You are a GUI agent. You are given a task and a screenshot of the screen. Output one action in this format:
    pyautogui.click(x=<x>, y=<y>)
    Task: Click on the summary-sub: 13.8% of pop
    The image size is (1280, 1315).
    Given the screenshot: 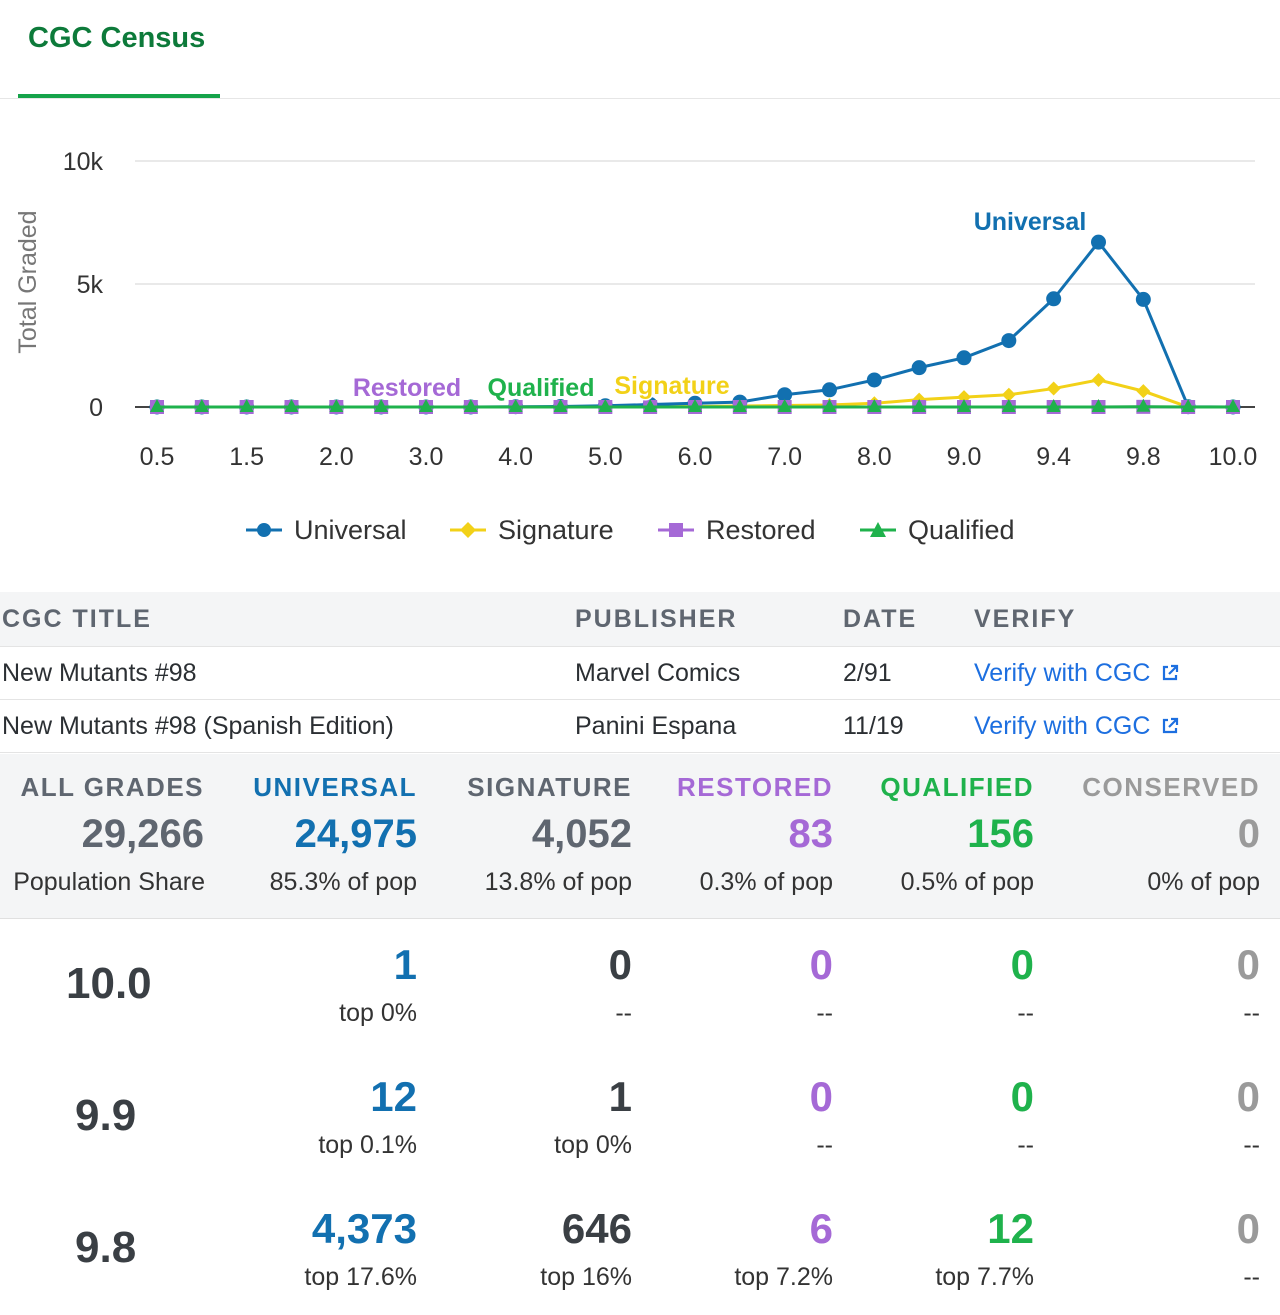 What is the action you would take?
    pyautogui.click(x=558, y=882)
    